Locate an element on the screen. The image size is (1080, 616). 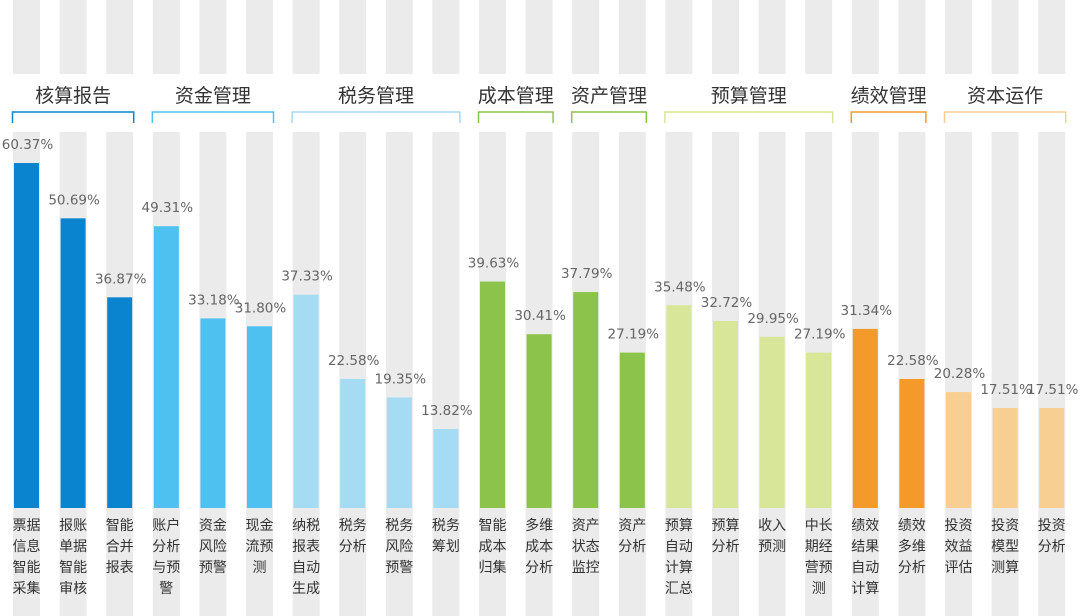
value-label: 27.19% is located at coordinates (820, 335).